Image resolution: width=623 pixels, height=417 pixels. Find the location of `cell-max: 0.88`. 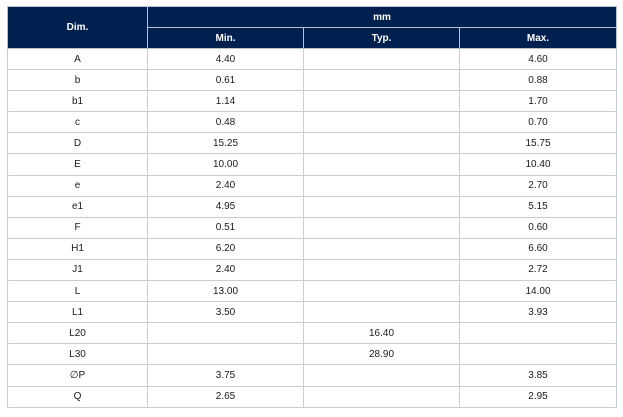

cell-max: 0.88 is located at coordinates (538, 80).